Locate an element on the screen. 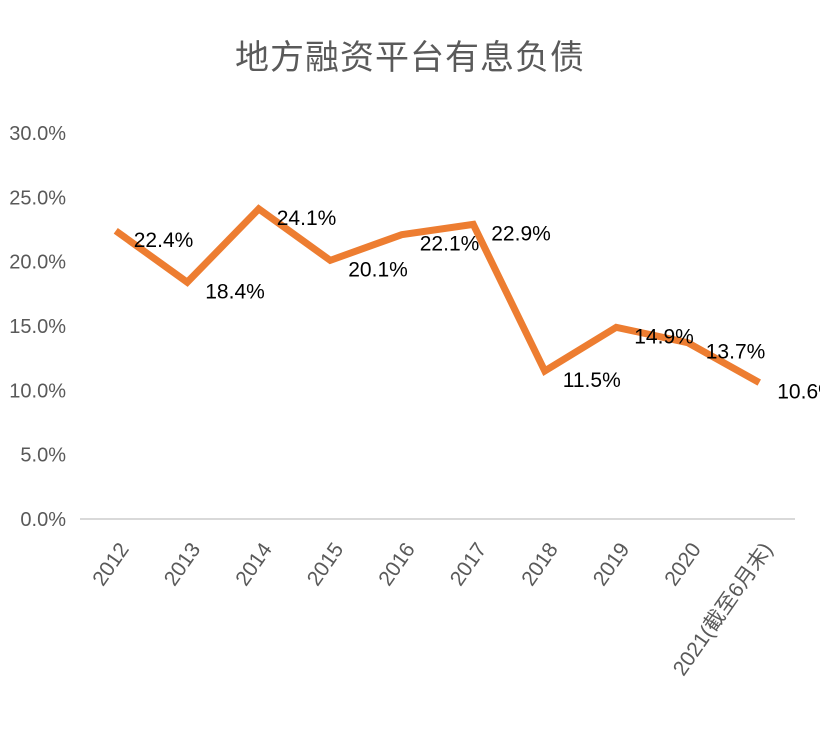  x-tick-label: 2020 is located at coordinates (683, 564).